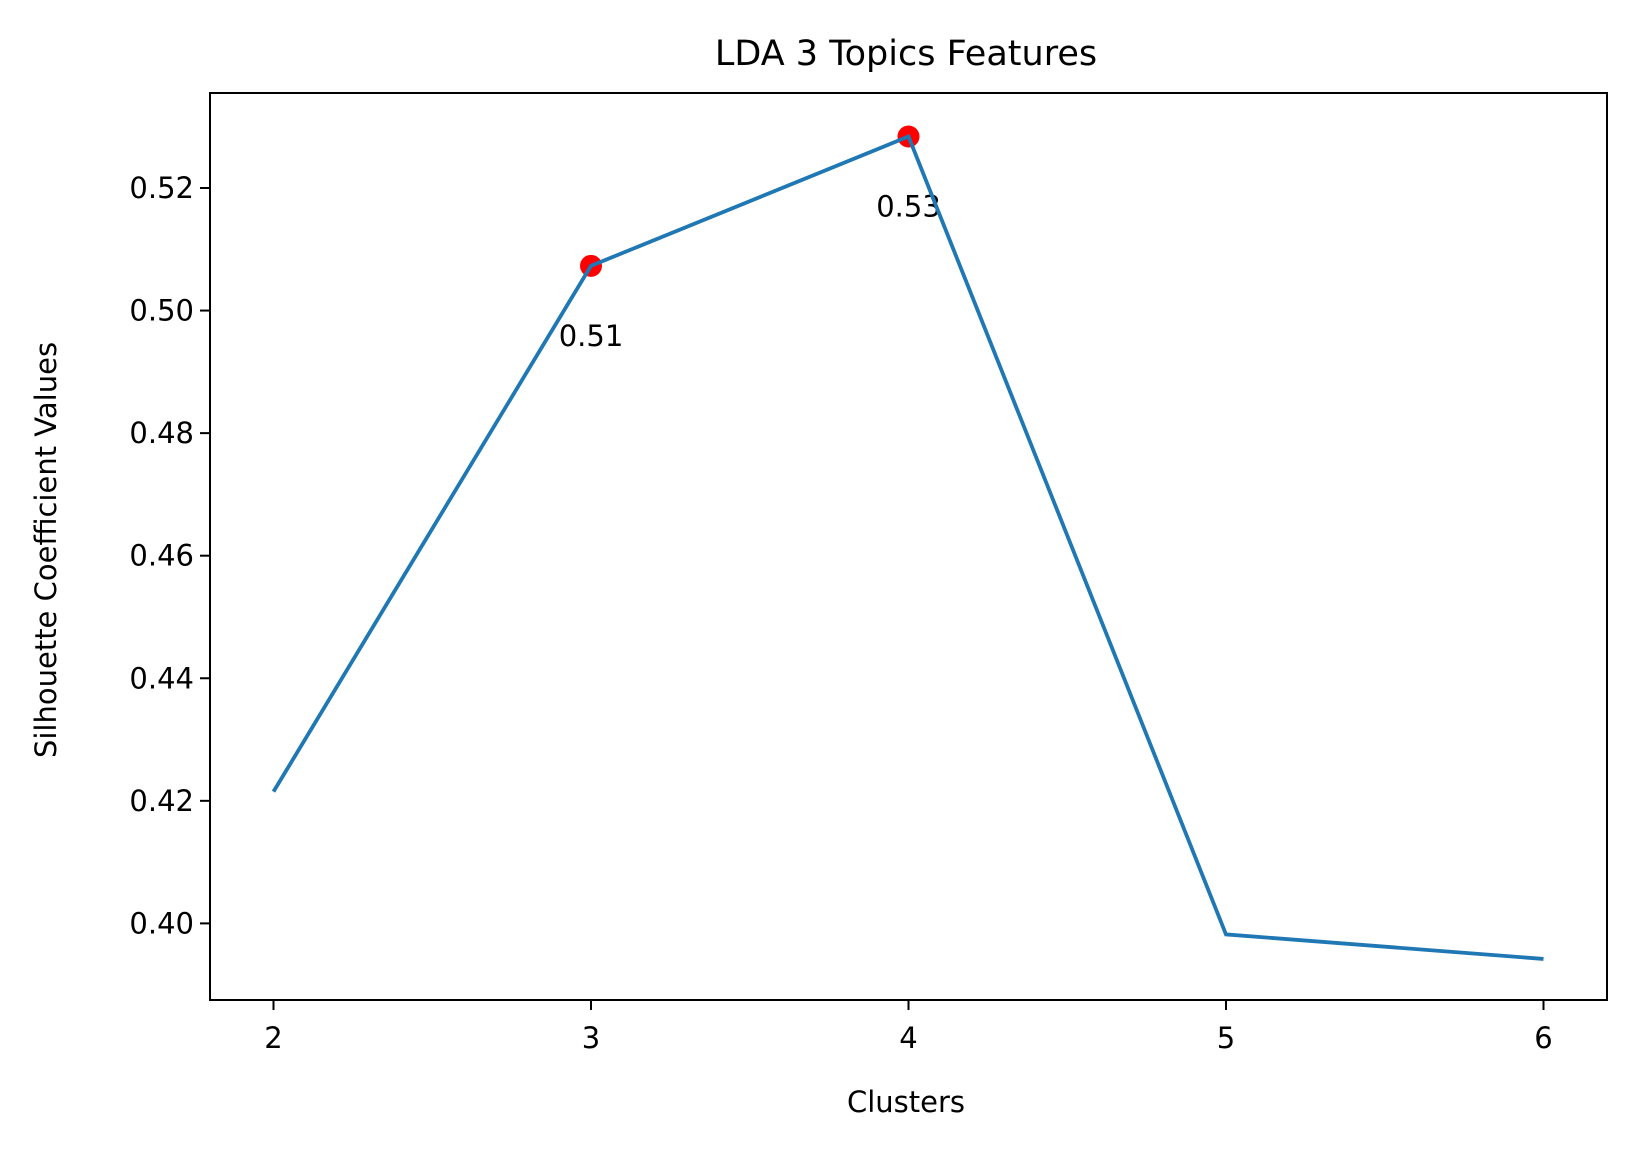 The width and height of the screenshot is (1633, 1154). Describe the element at coordinates (46, 550) in the screenshot. I see `y-axis-title: Silhouette Coefficient Values` at that location.